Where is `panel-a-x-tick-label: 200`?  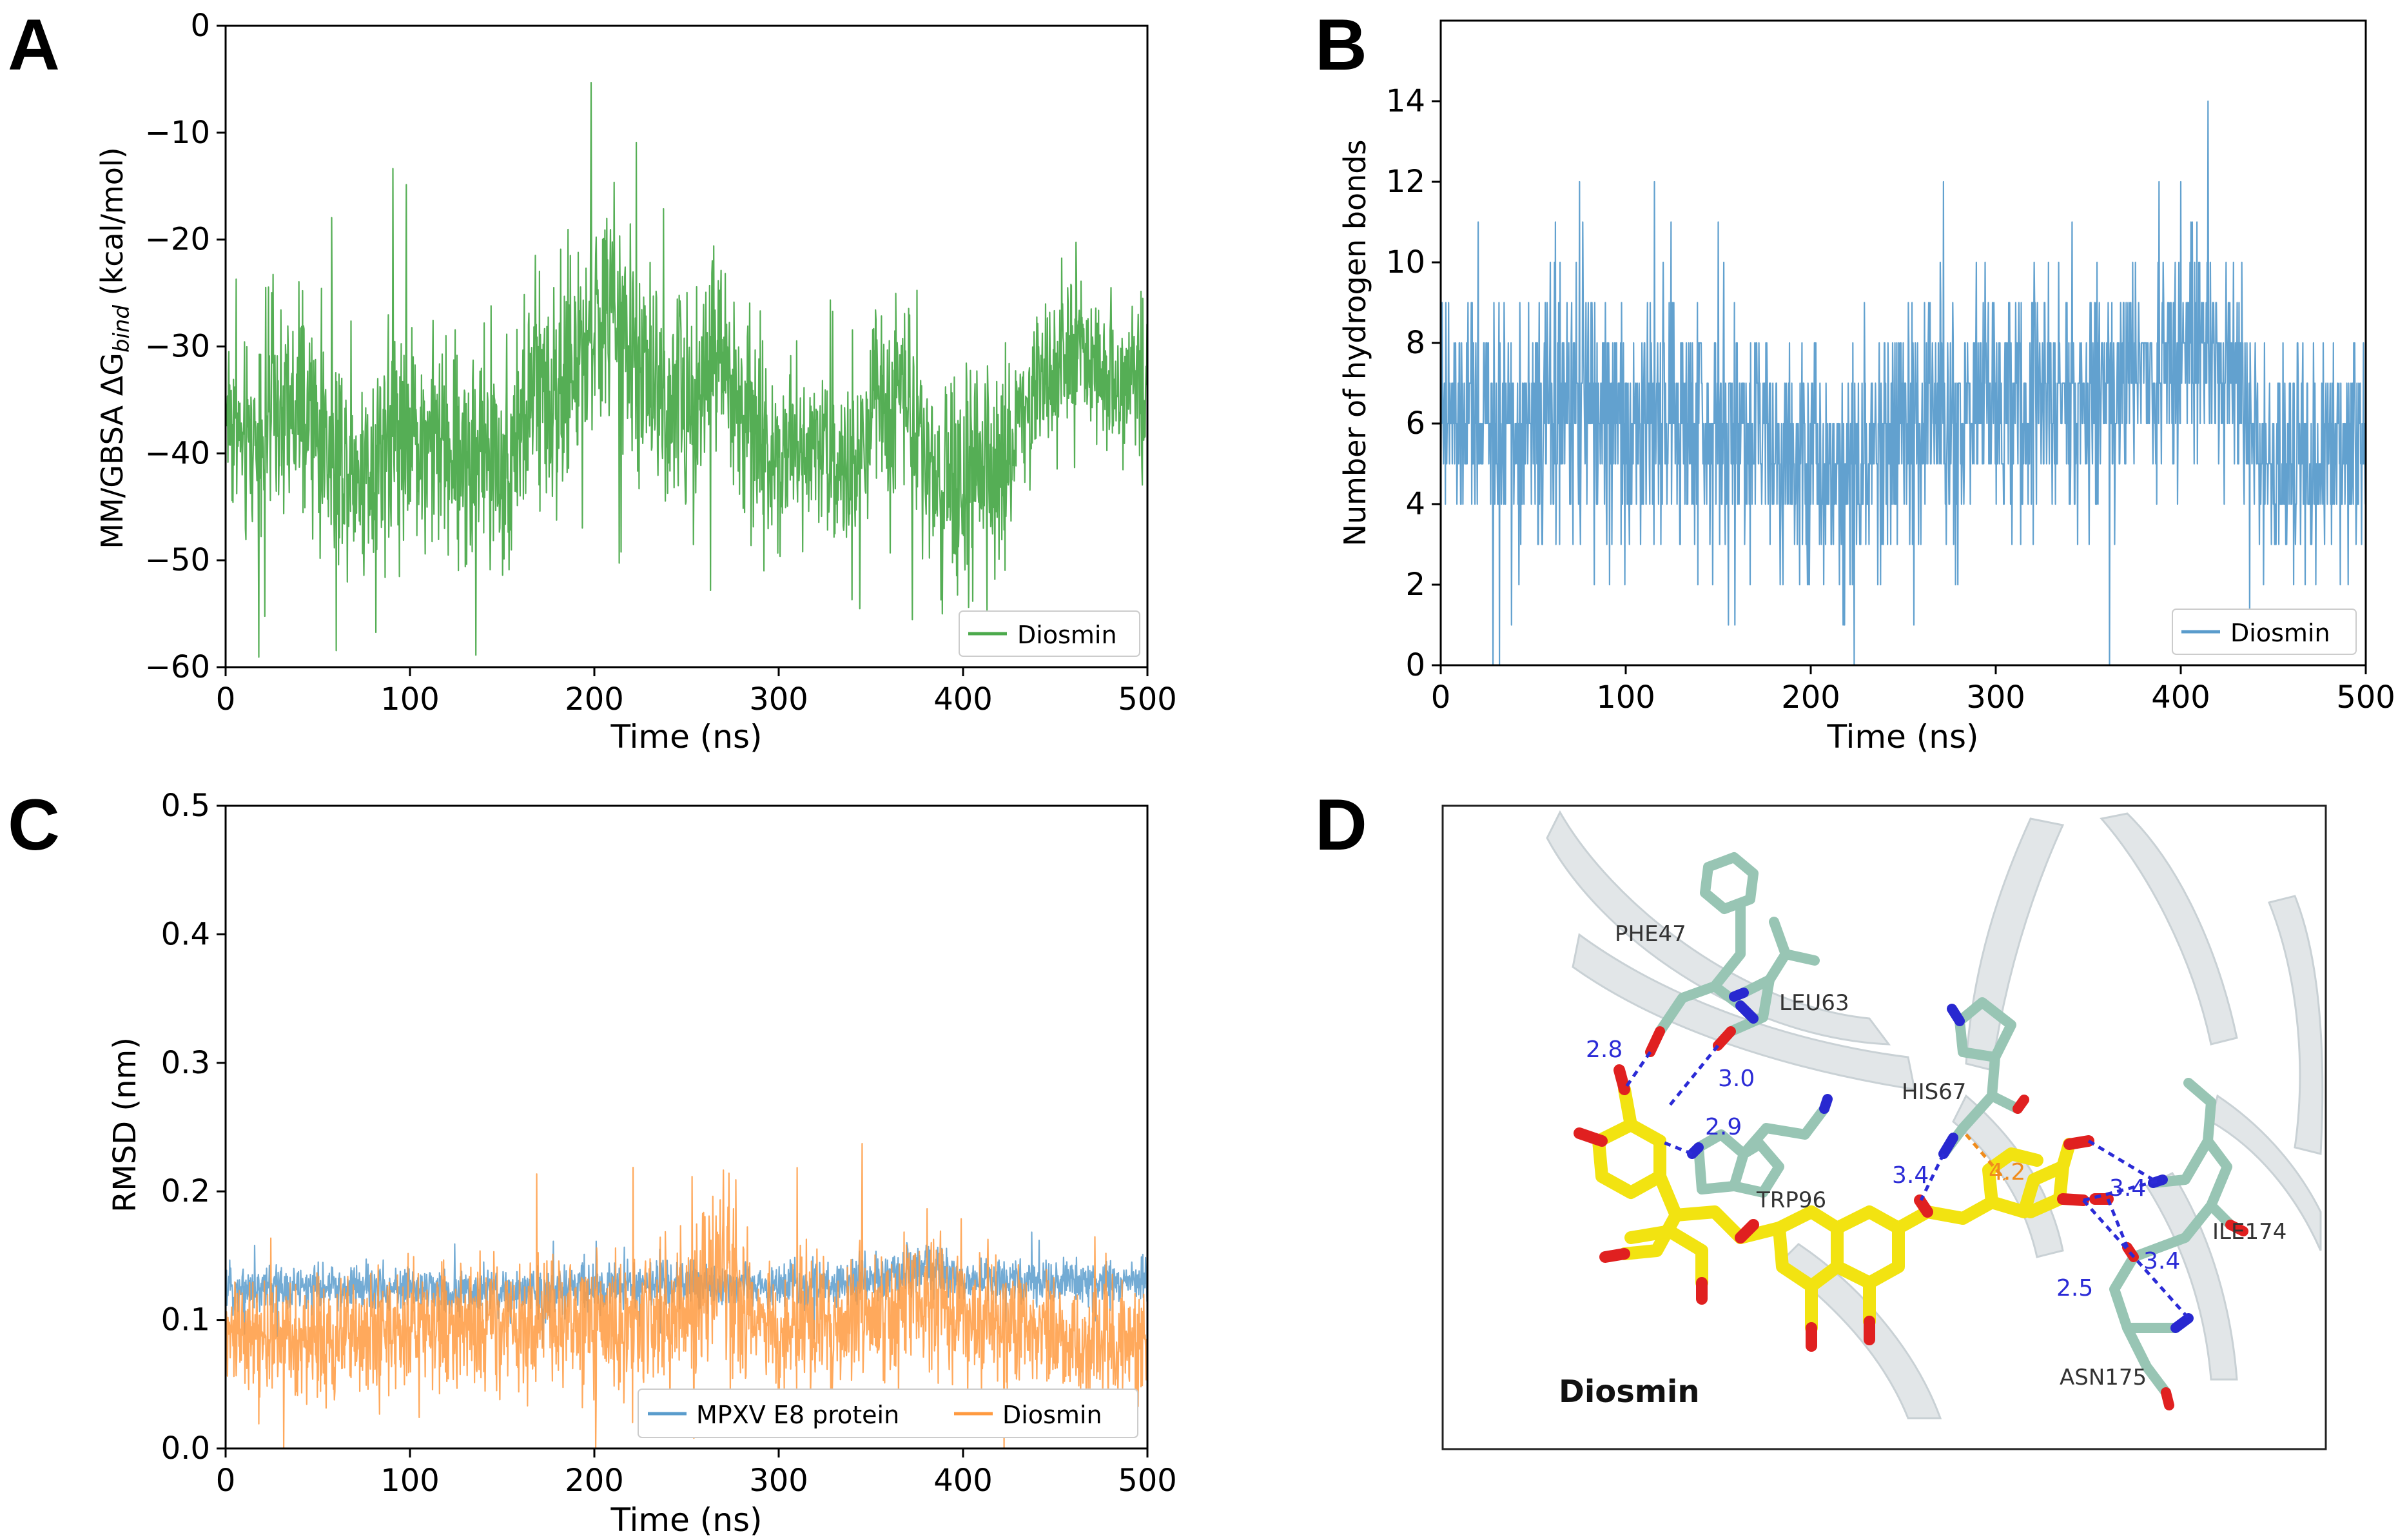 panel-a-x-tick-label: 200 is located at coordinates (594, 699).